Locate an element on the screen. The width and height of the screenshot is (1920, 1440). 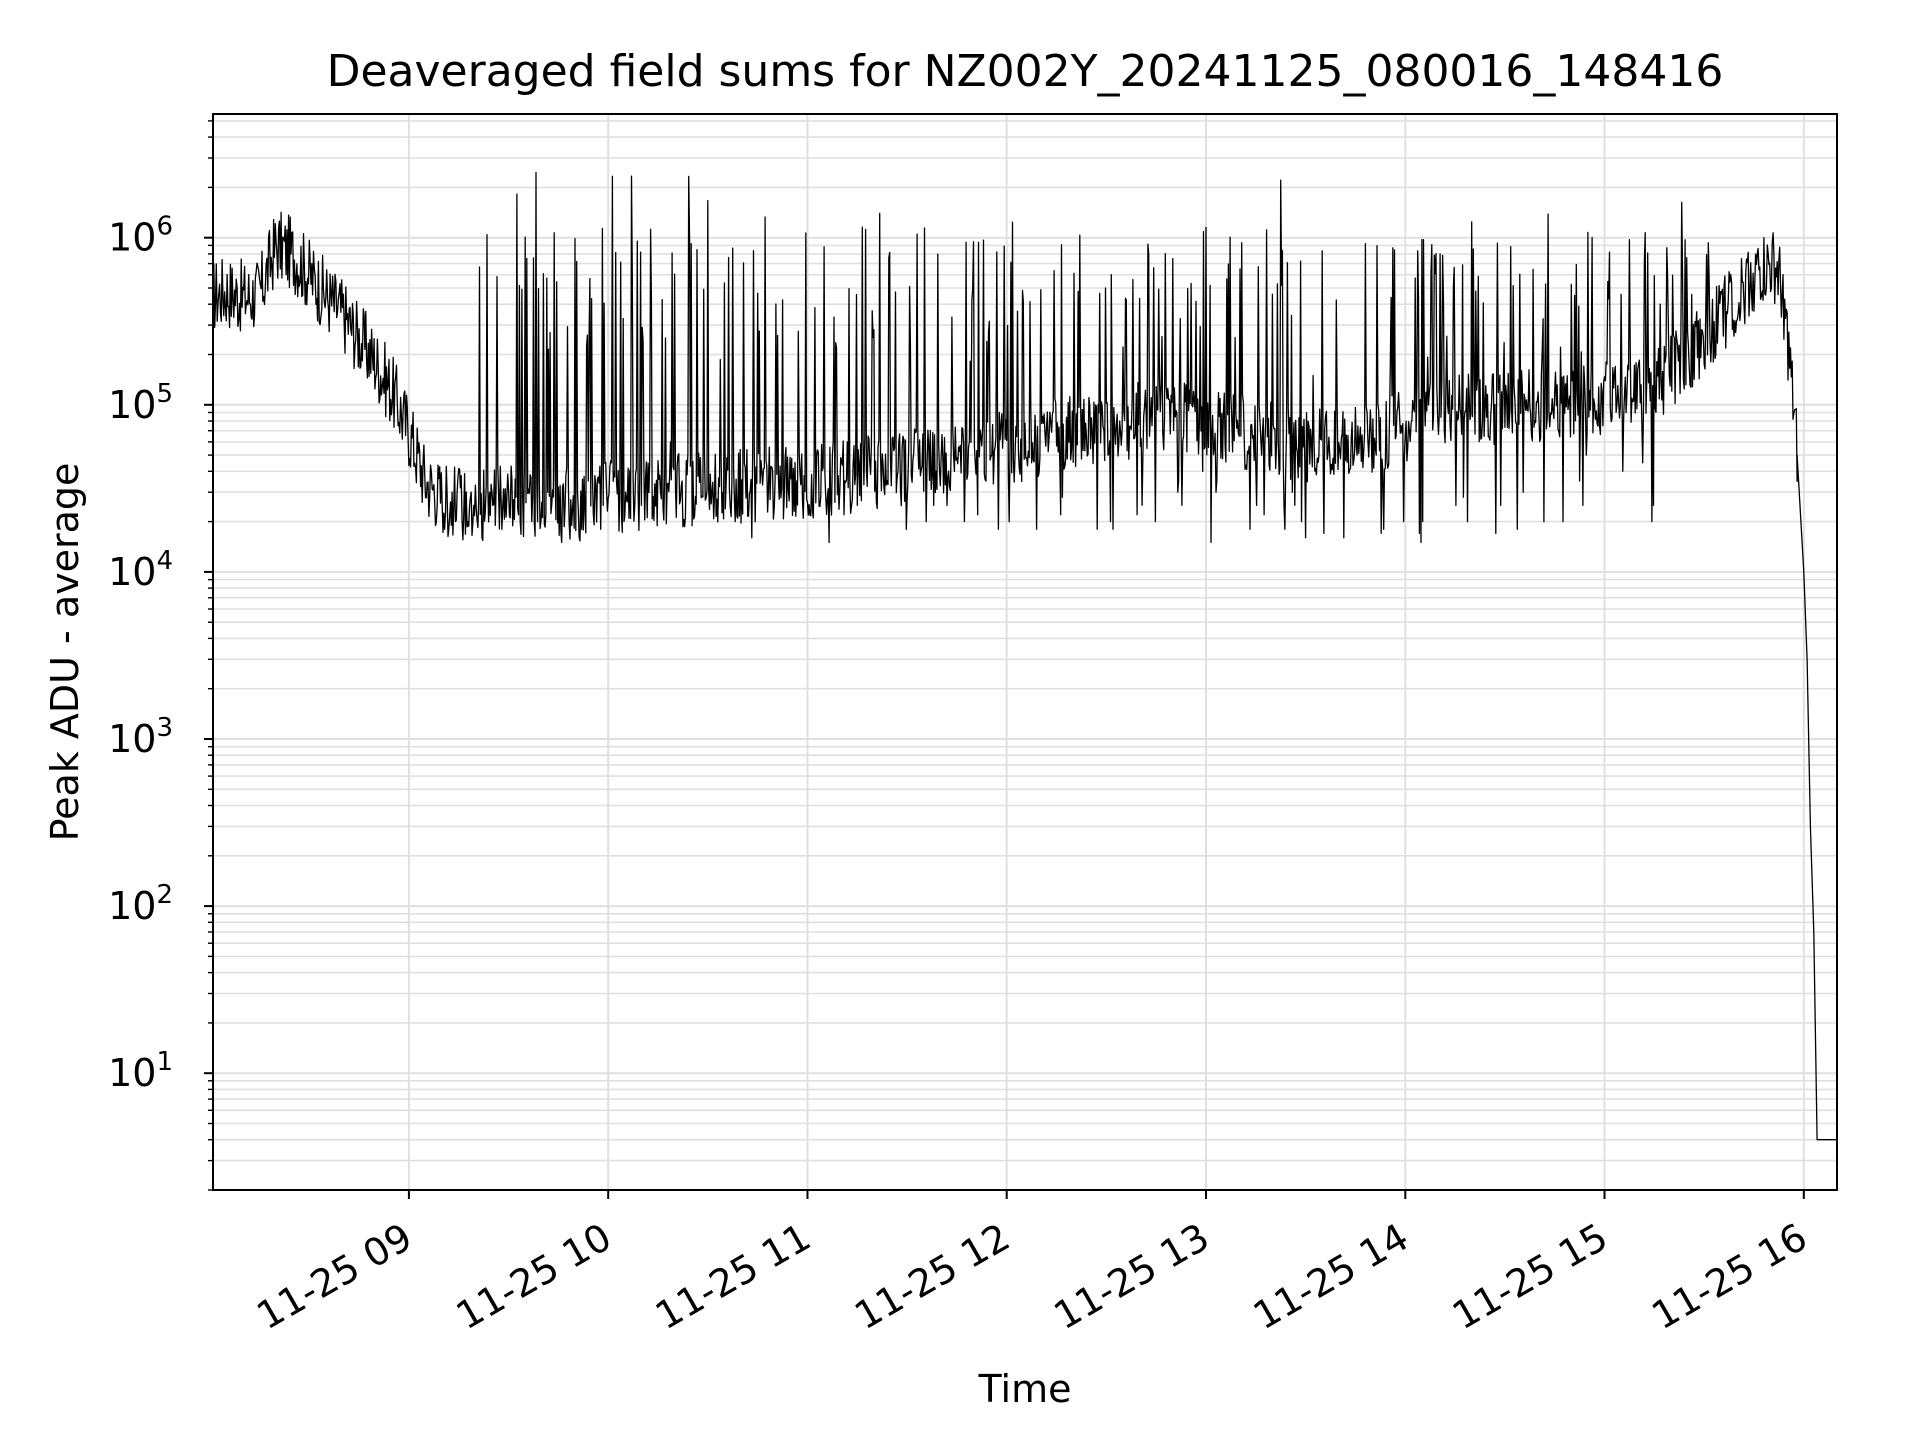
y-tick-label: 103 is located at coordinates (140, 737).